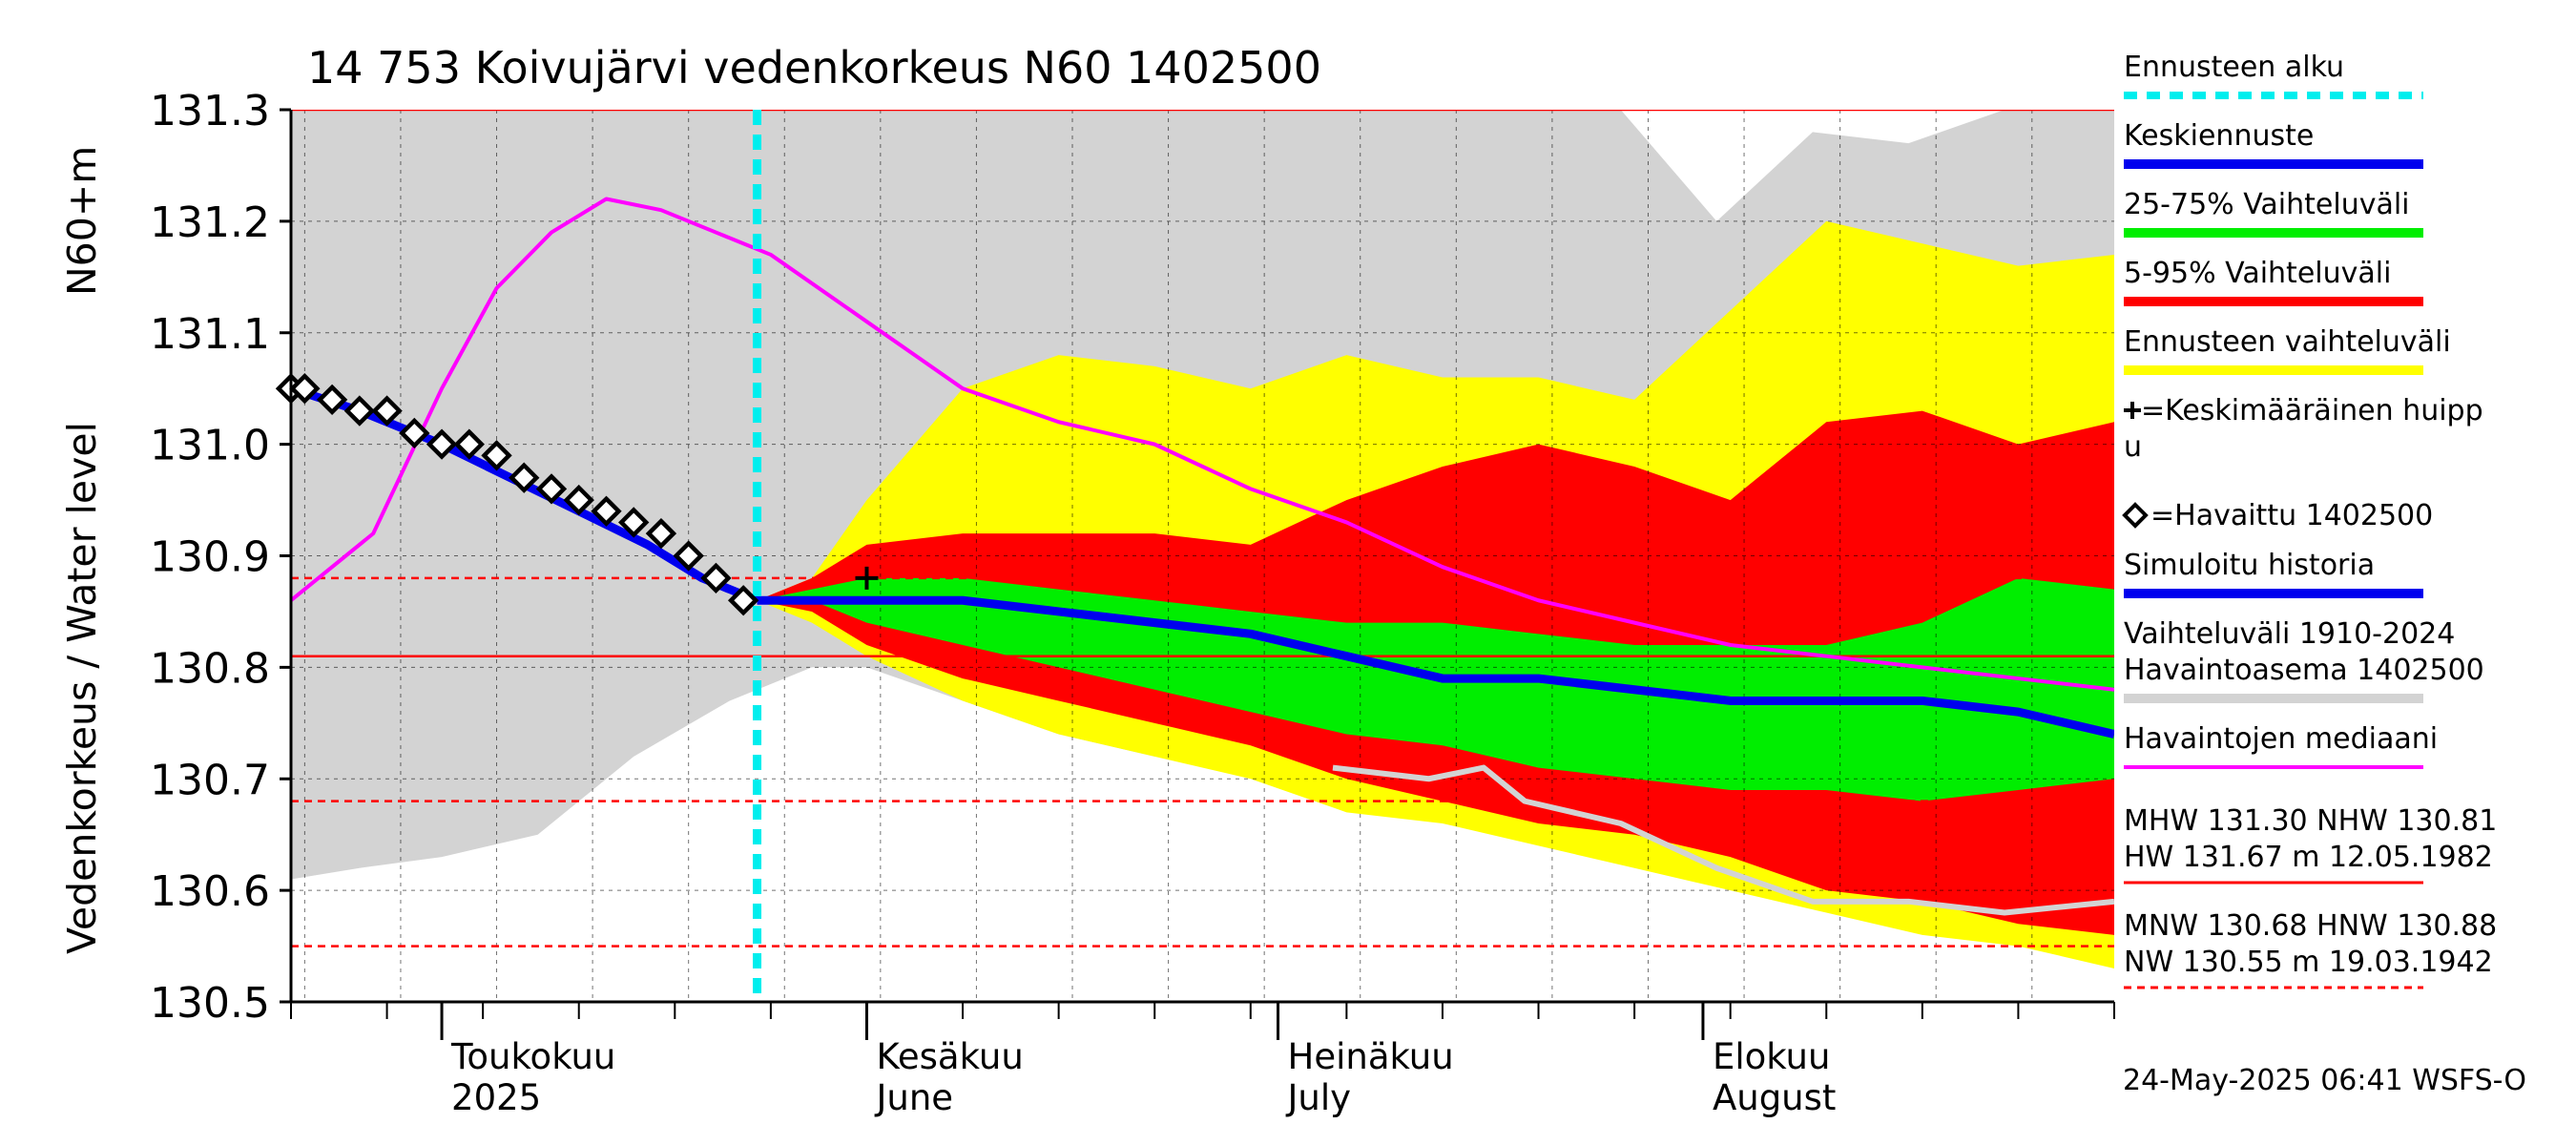 Image resolution: width=2576 pixels, height=1145 pixels. What do you see at coordinates (210, 780) in the screenshot?
I see `y-tick-label: 130.7` at bounding box center [210, 780].